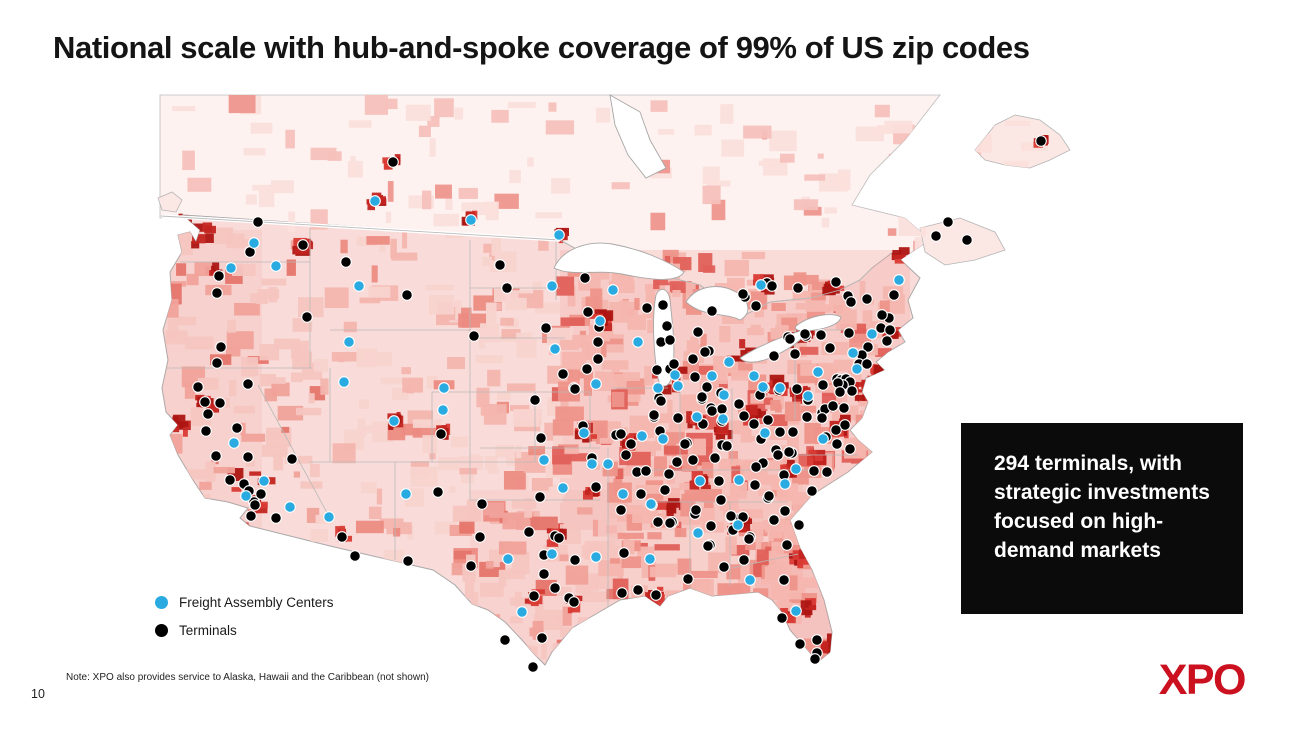  Describe the element at coordinates (244, 616) in the screenshot. I see `map-legend: Freight Assembly Centers Terminals` at that location.